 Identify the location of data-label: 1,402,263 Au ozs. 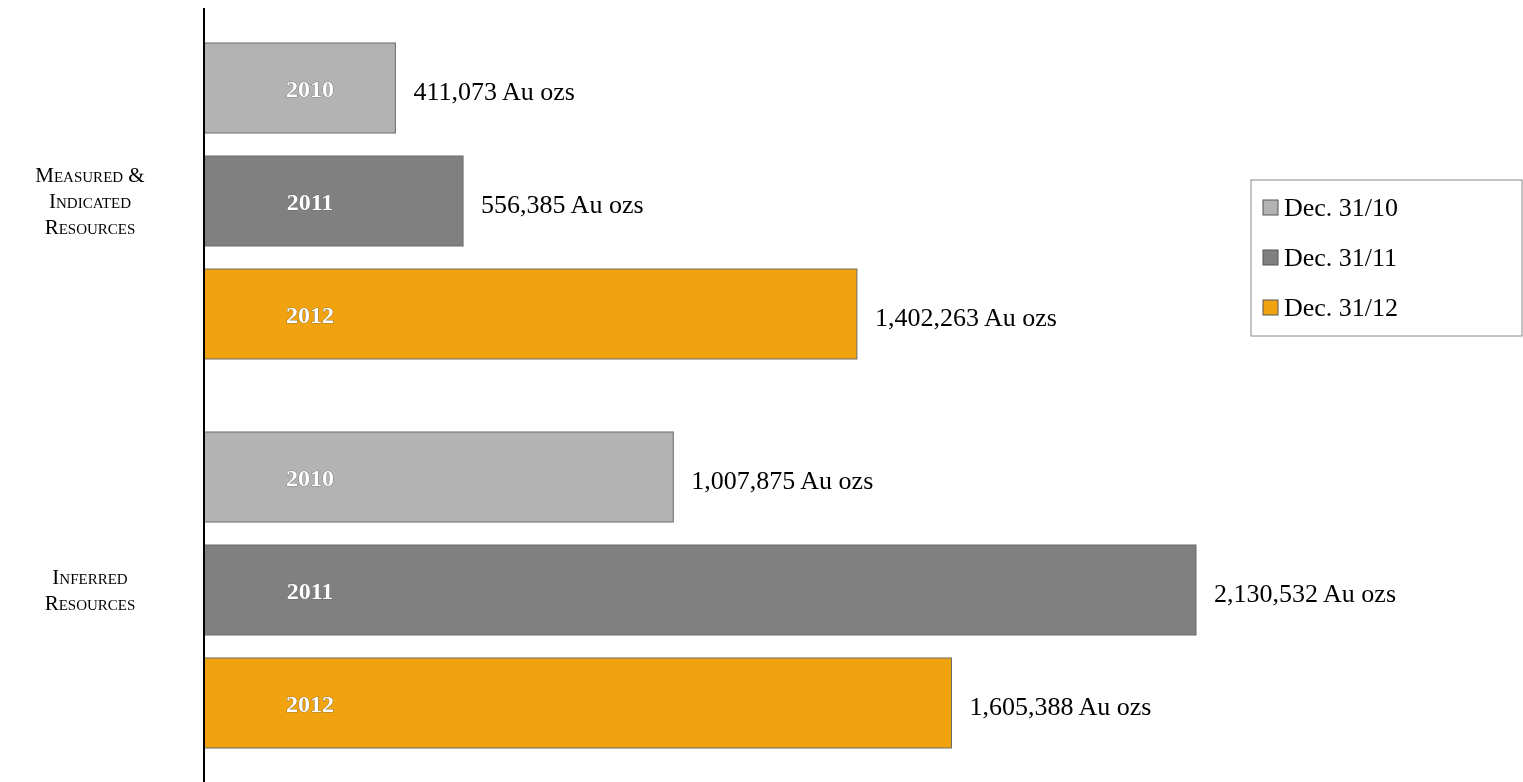
(965, 317).